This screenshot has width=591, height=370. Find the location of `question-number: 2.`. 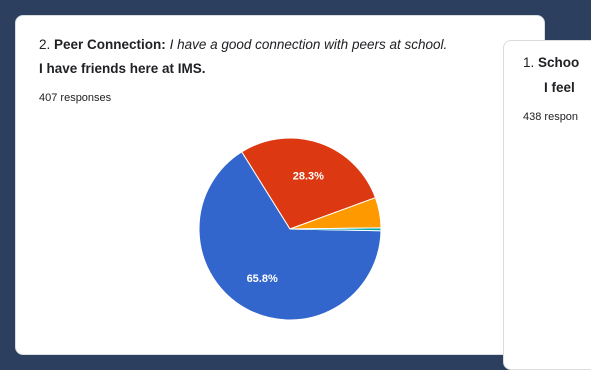

question-number: 2. is located at coordinates (45, 44).